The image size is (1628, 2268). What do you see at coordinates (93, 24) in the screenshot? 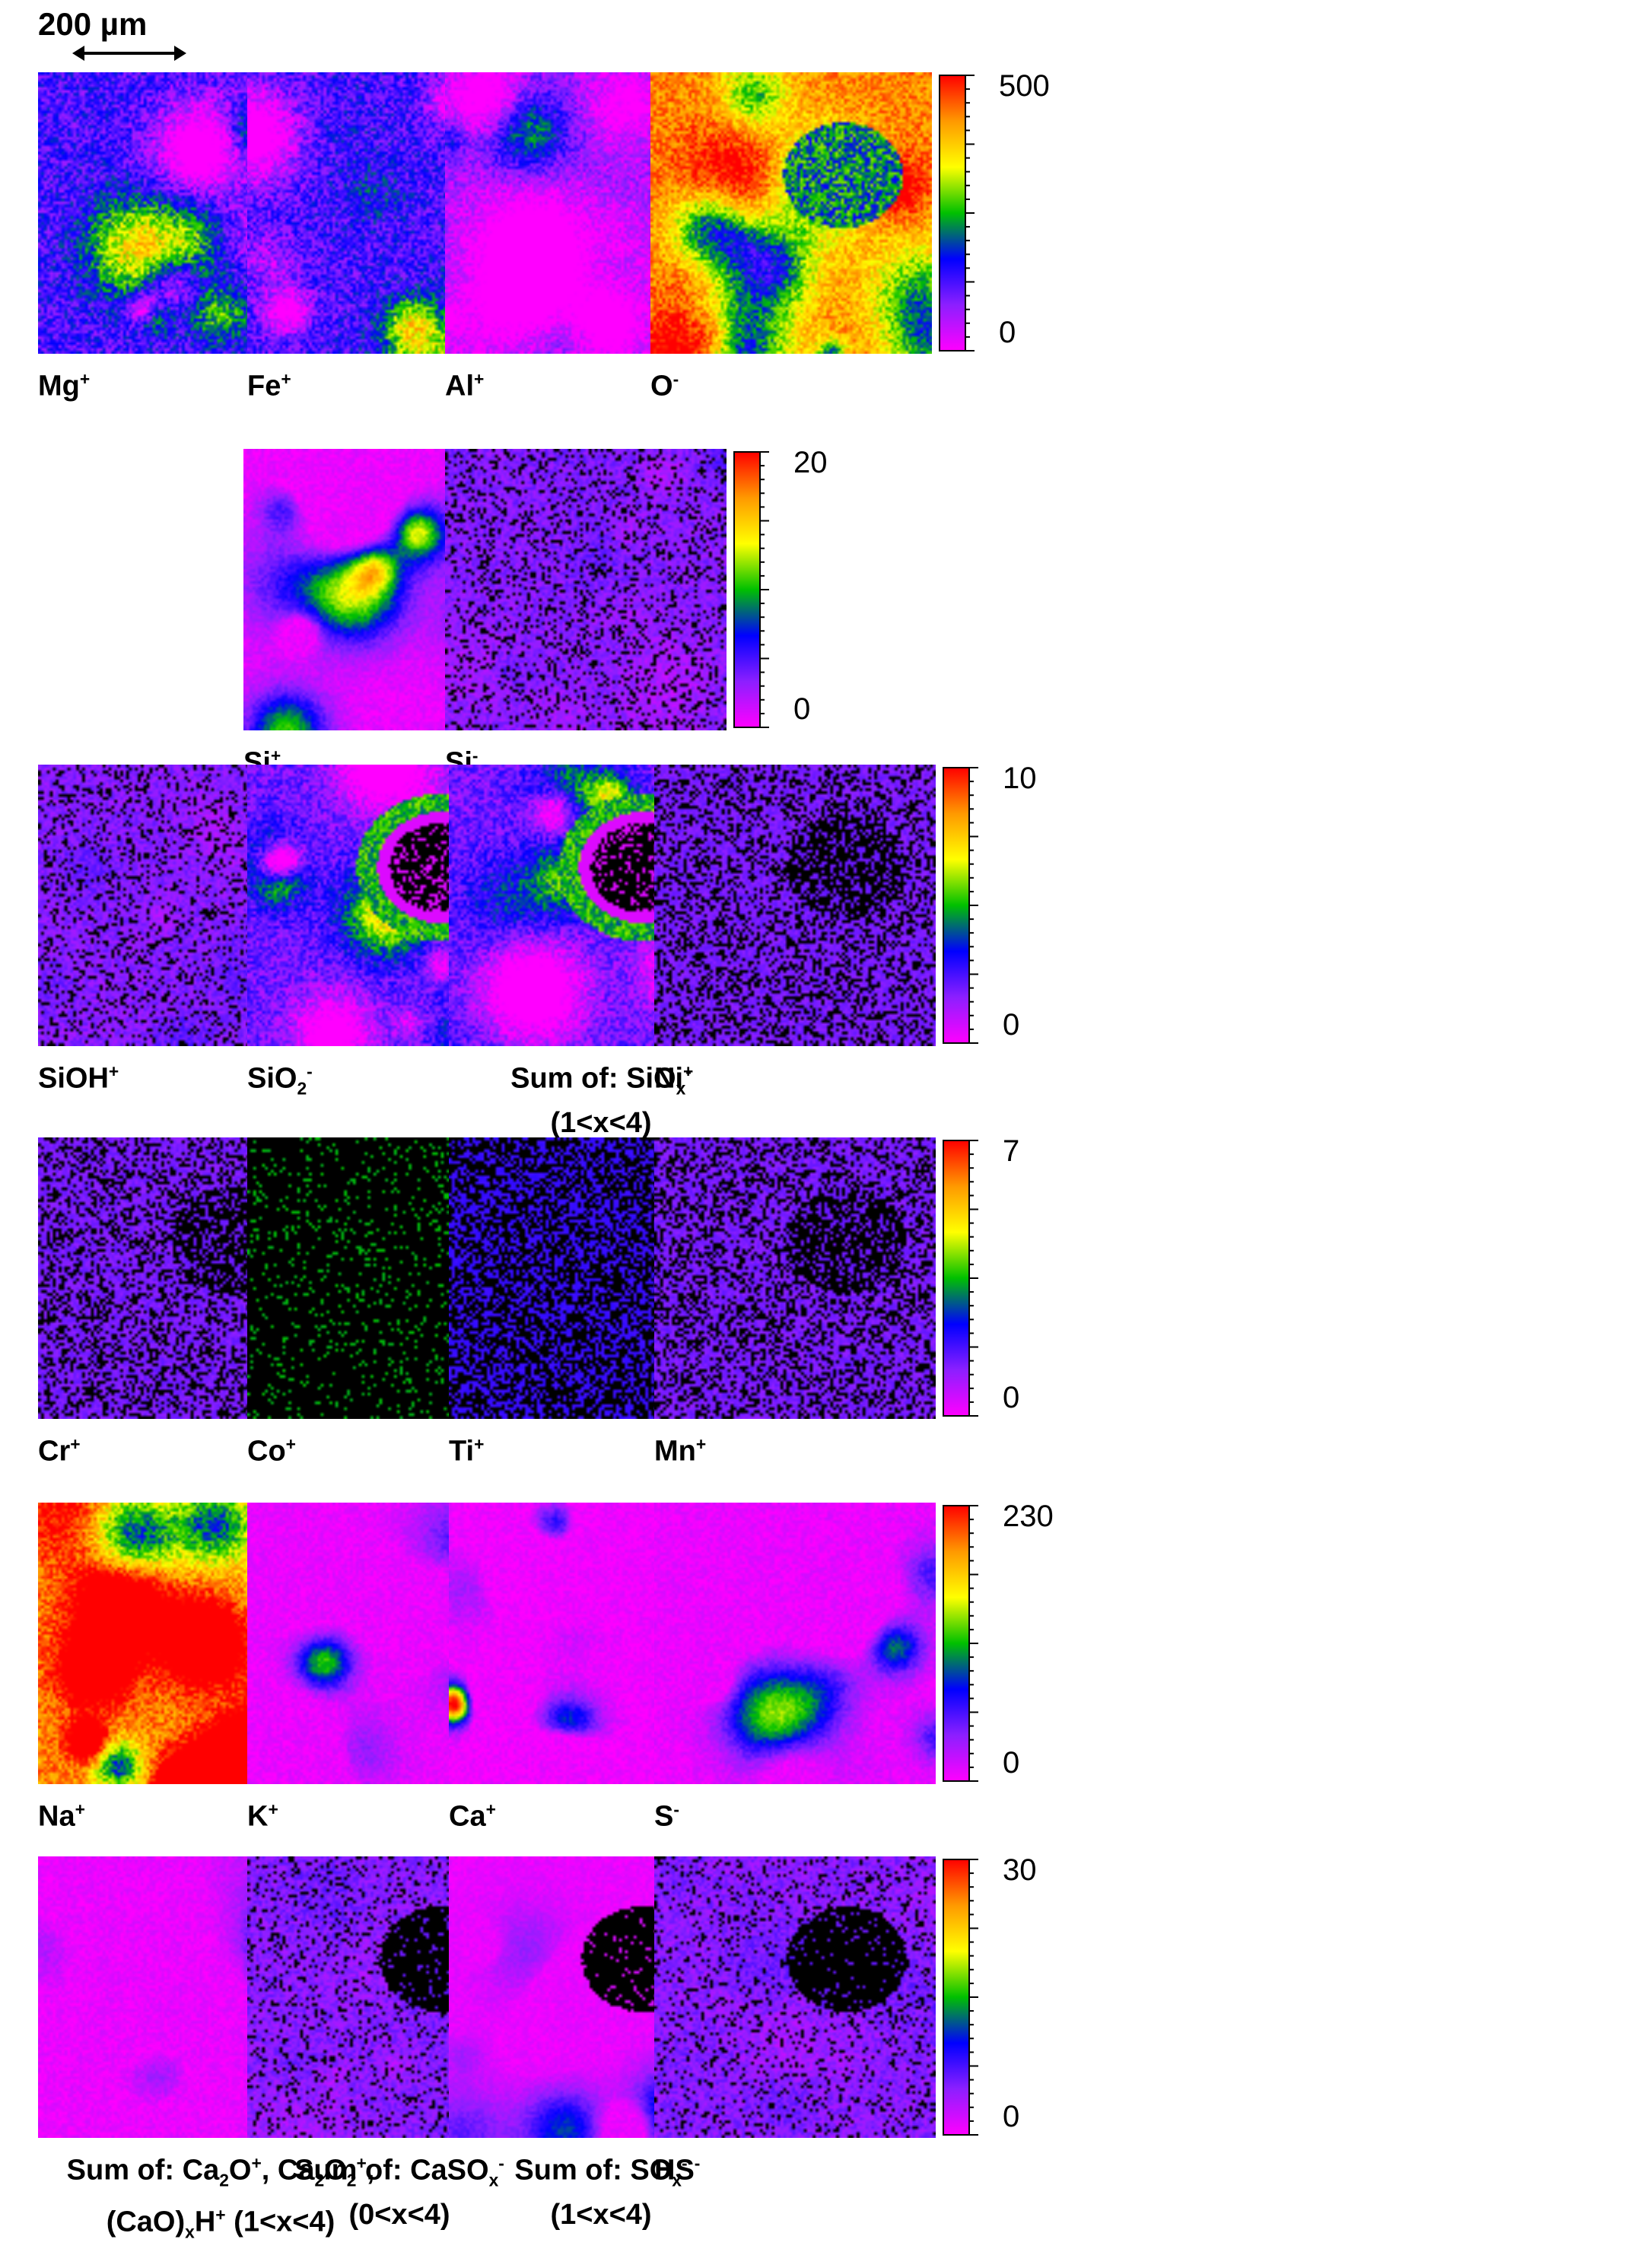
I see `scale-bar-label: 200 µm` at bounding box center [93, 24].